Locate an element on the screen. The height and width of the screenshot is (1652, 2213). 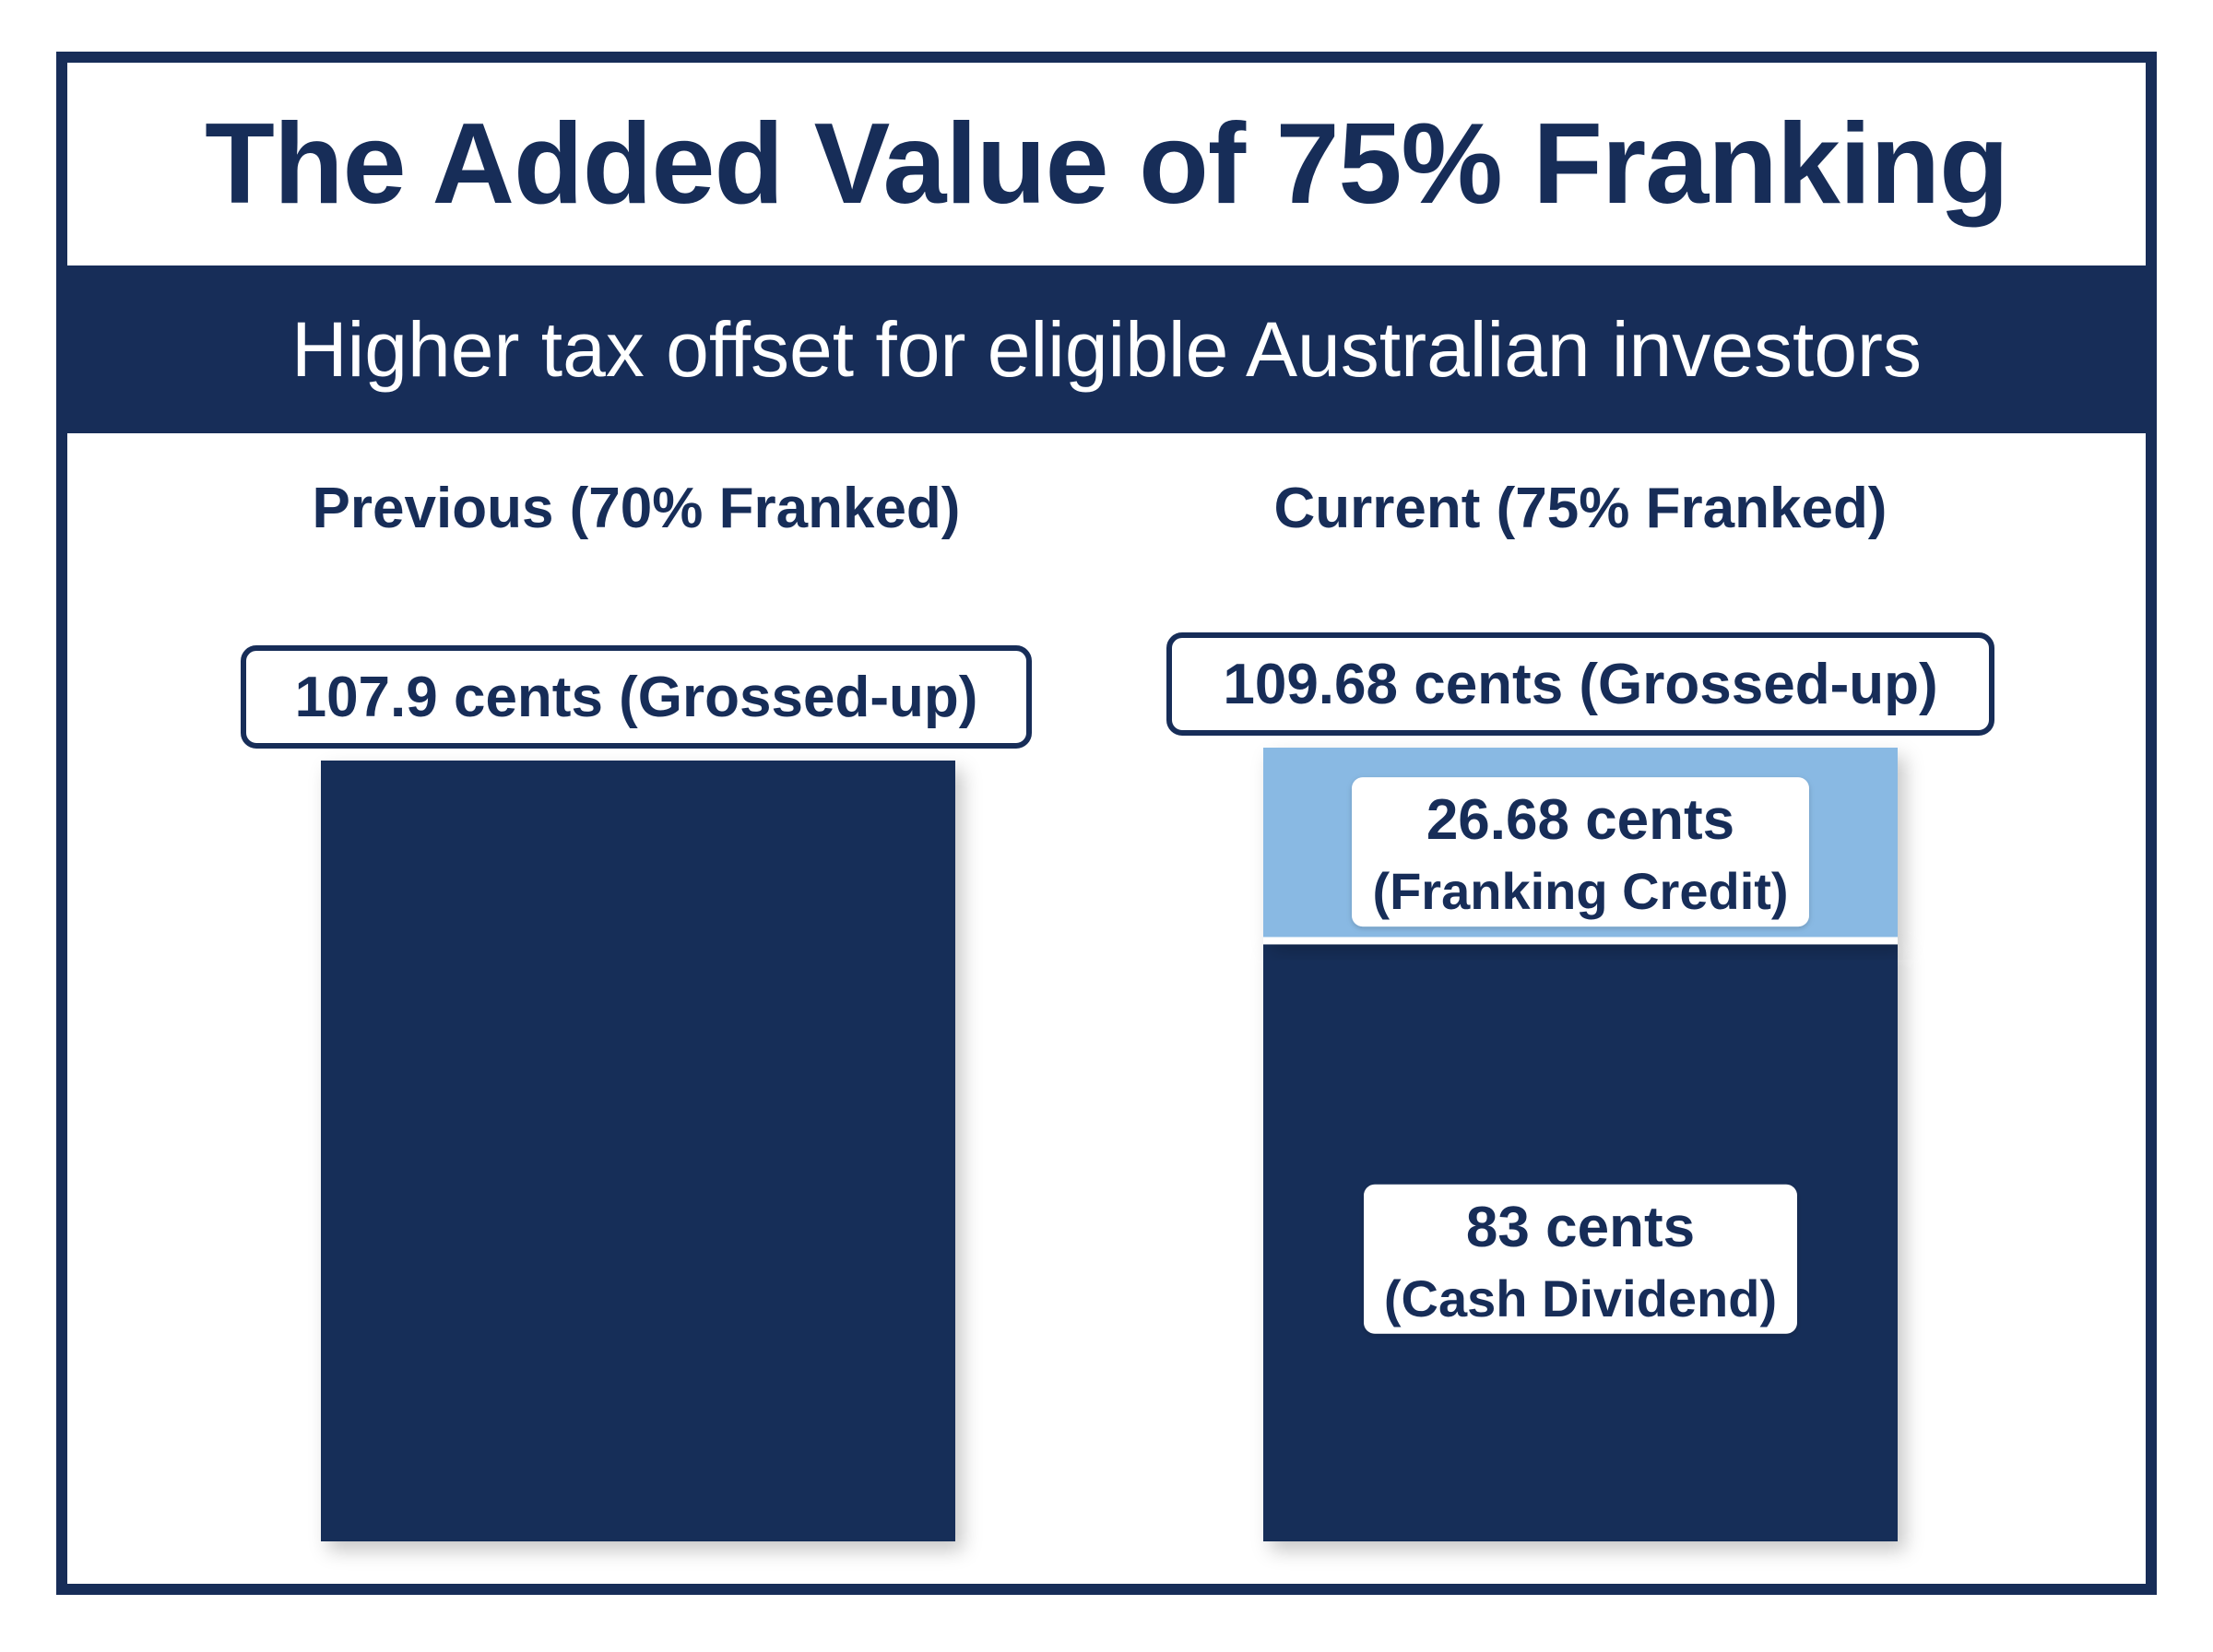
segment-value-label: 26.68 cents is located at coordinates (1580, 820).